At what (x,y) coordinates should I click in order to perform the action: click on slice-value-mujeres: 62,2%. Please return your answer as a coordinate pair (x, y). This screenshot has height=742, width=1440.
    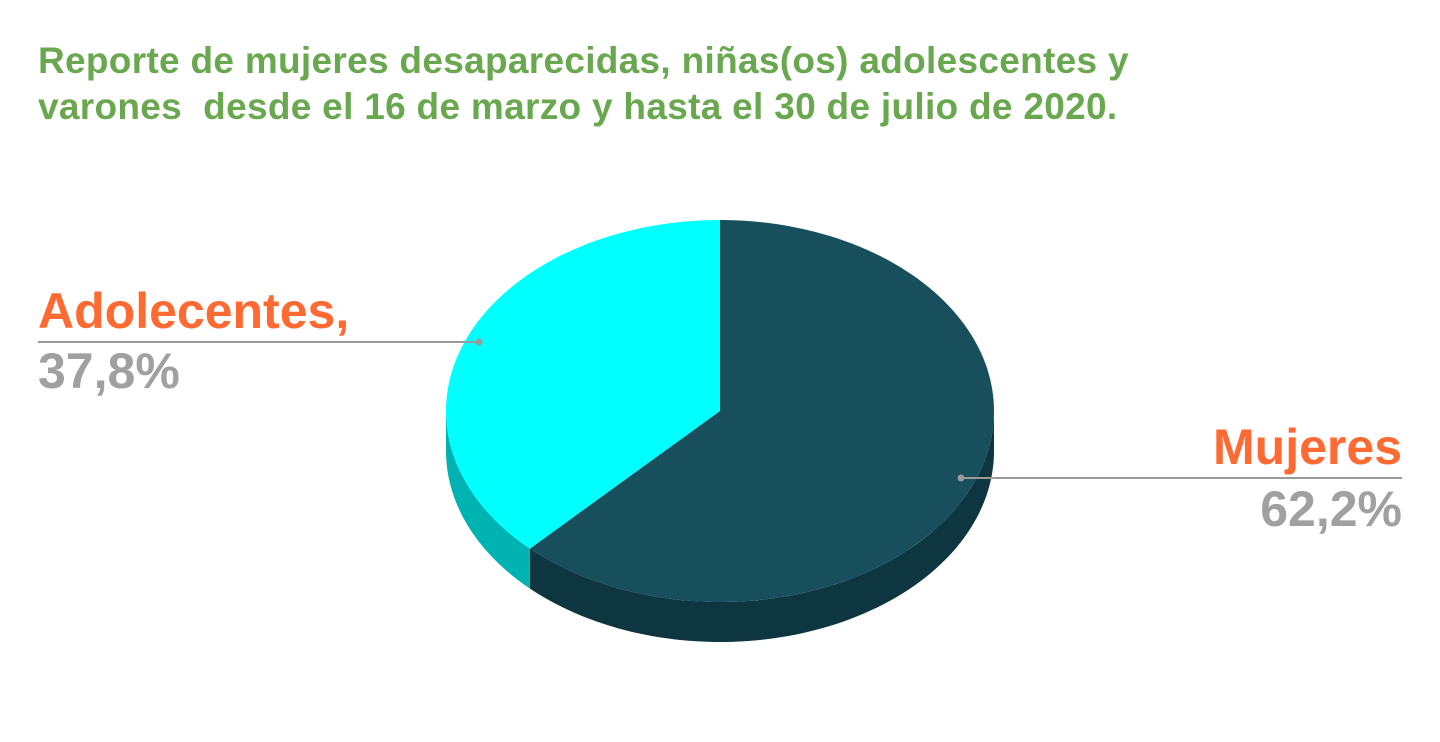
    Looking at the image, I should click on (1331, 509).